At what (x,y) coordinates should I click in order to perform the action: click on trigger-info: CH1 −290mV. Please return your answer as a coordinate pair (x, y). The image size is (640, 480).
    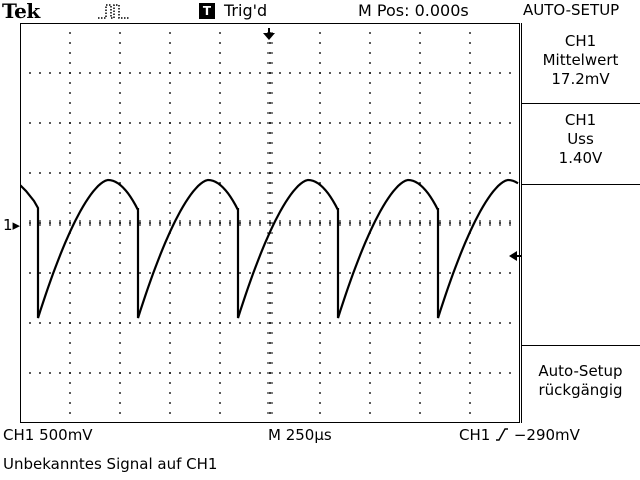
    Looking at the image, I should click on (519, 435).